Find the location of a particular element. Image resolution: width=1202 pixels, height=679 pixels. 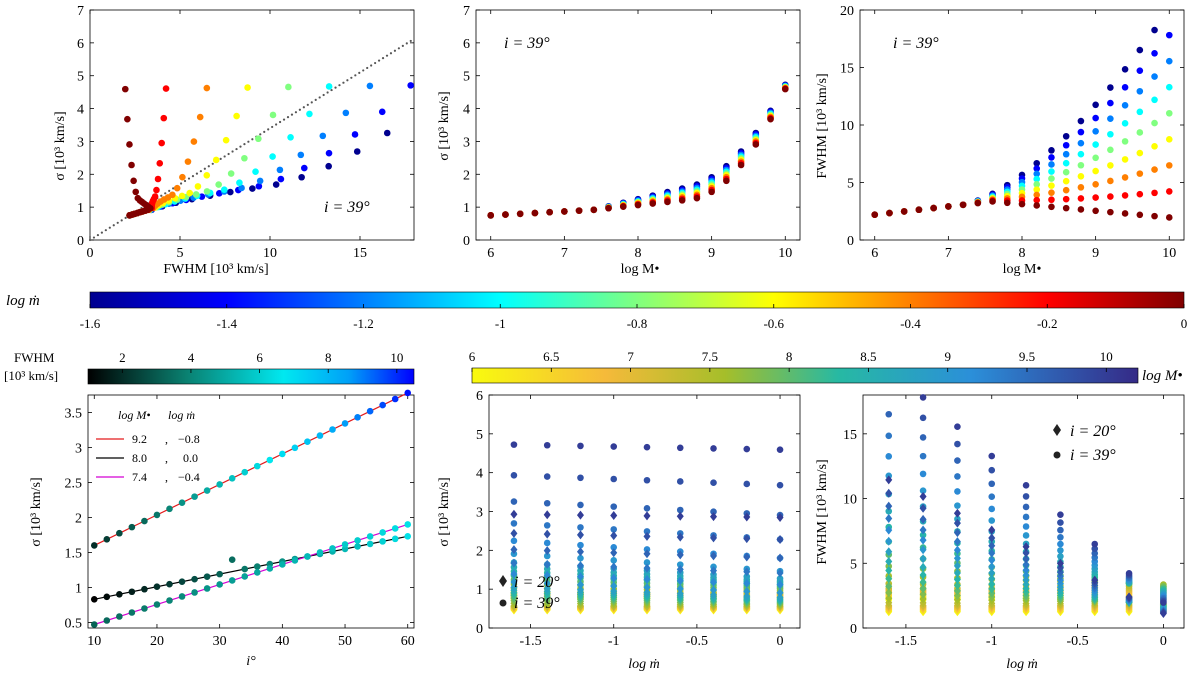

legend-logmdot-3: −0.4 is located at coordinates (189, 477).